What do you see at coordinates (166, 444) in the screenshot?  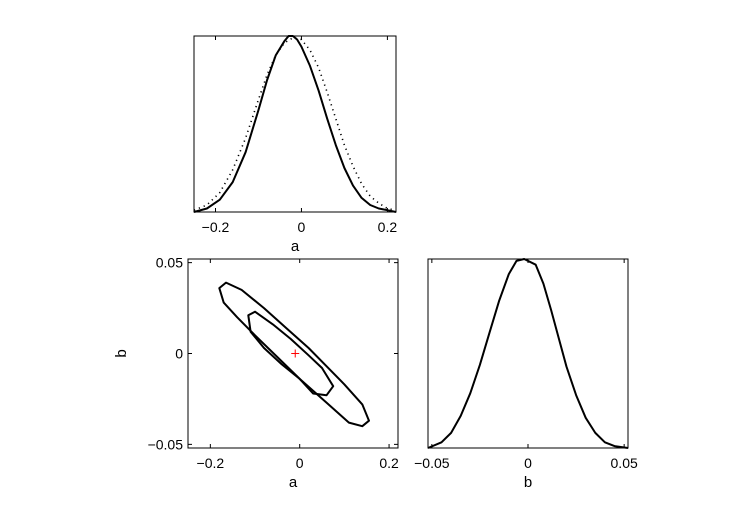 I see `joint-ytick-label: −0.05` at bounding box center [166, 444].